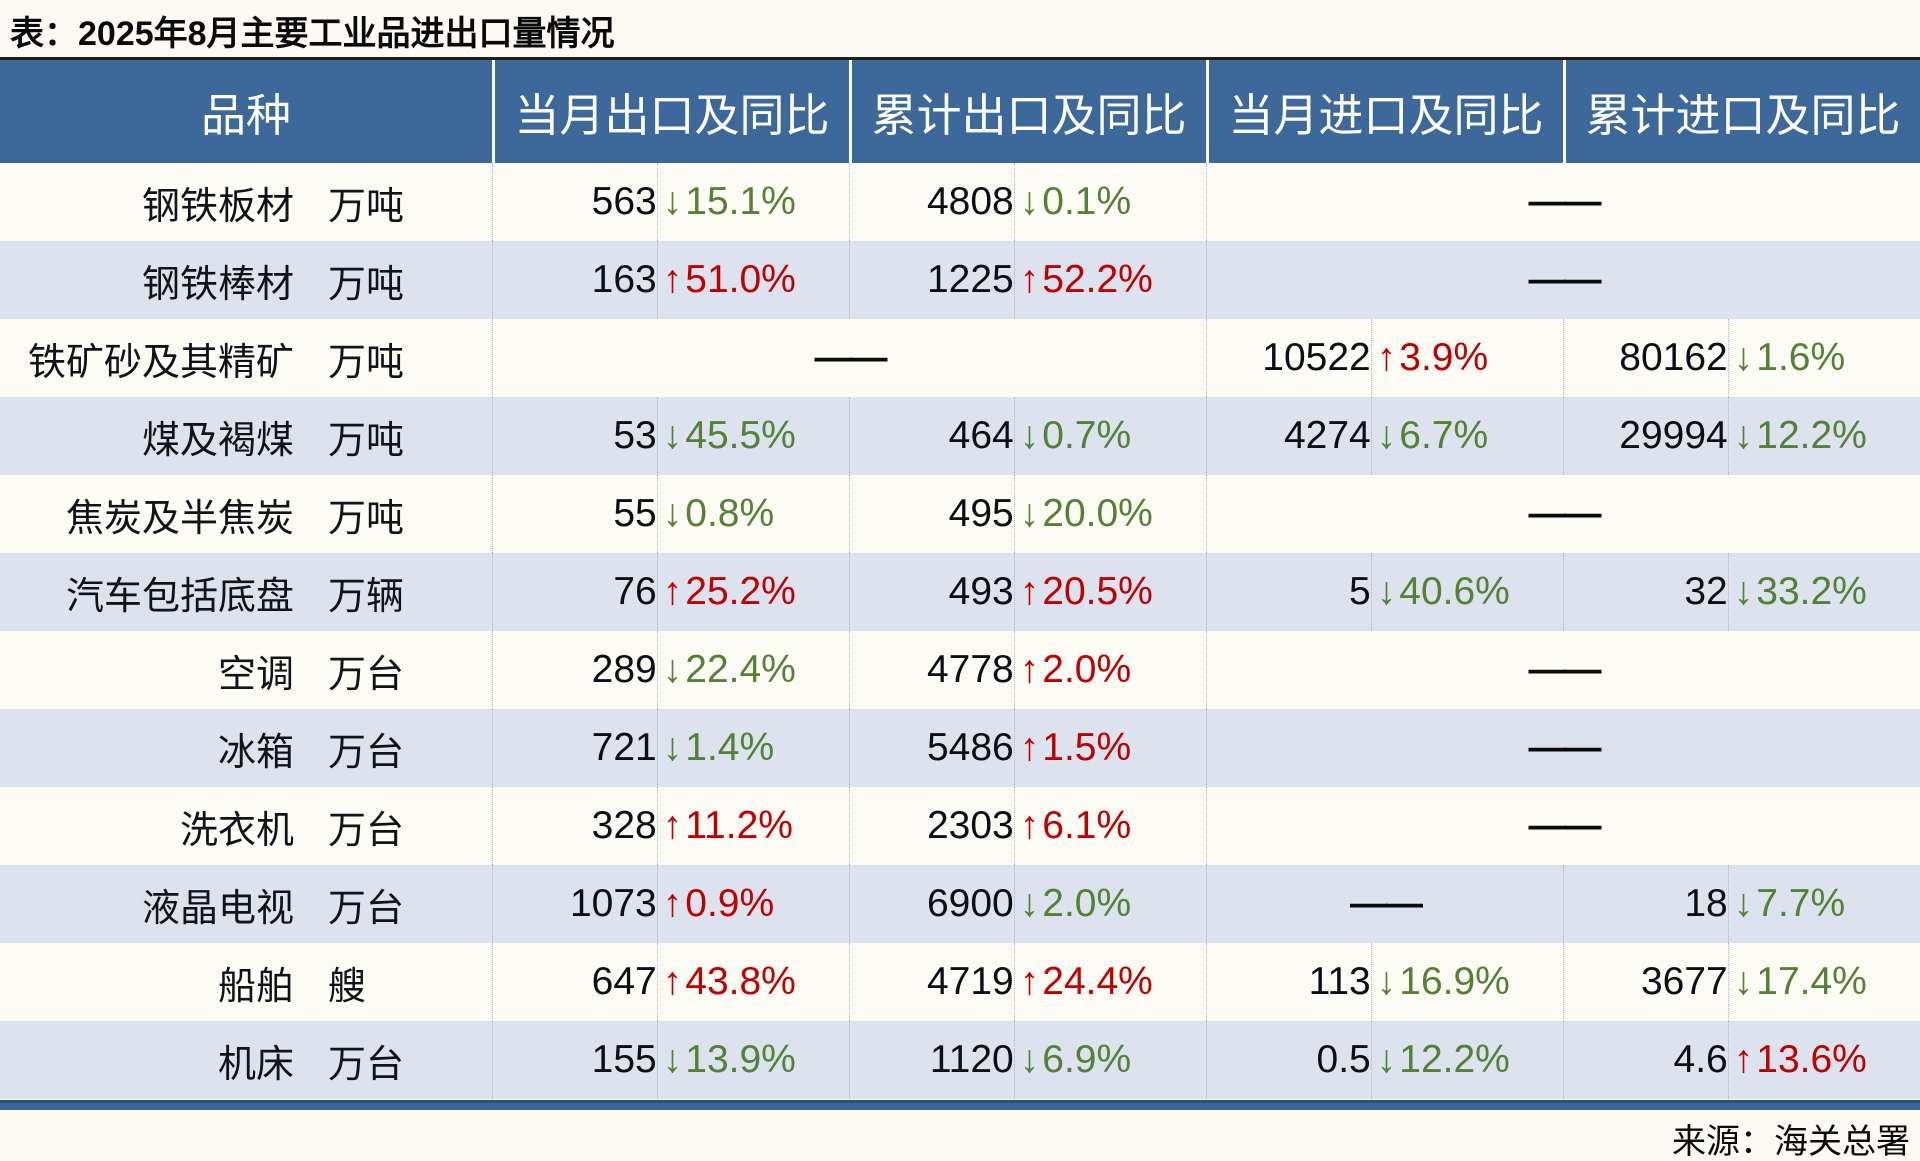 The height and width of the screenshot is (1161, 1920). I want to click on value-cell: 6900 ↓ 2.0%, so click(1027, 904).